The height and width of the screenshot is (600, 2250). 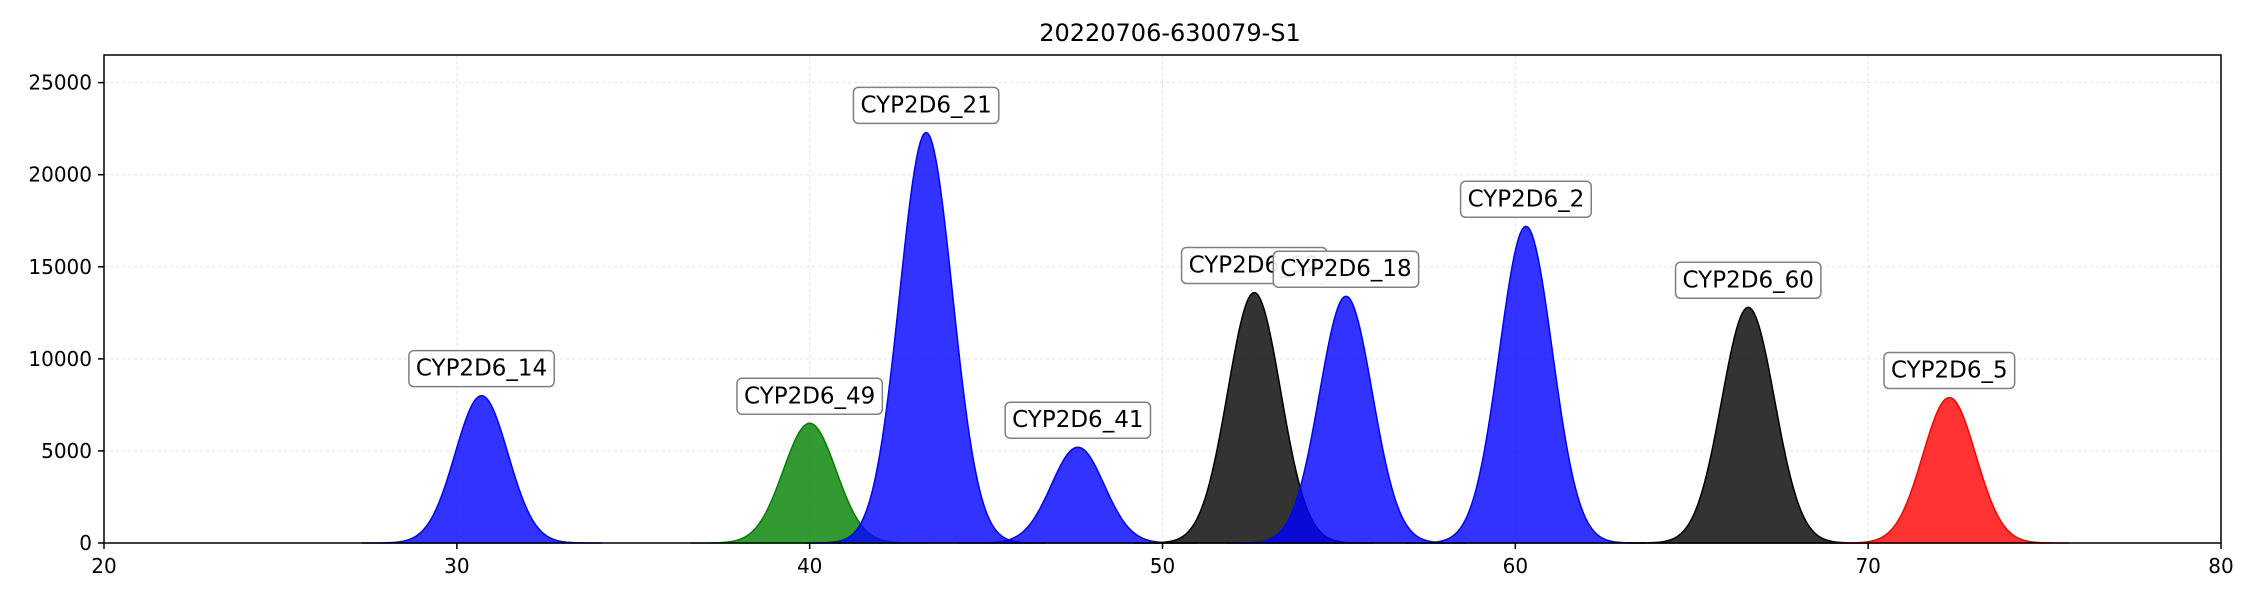 What do you see at coordinates (1515, 566) in the screenshot?
I see `x-tick-label: 60` at bounding box center [1515, 566].